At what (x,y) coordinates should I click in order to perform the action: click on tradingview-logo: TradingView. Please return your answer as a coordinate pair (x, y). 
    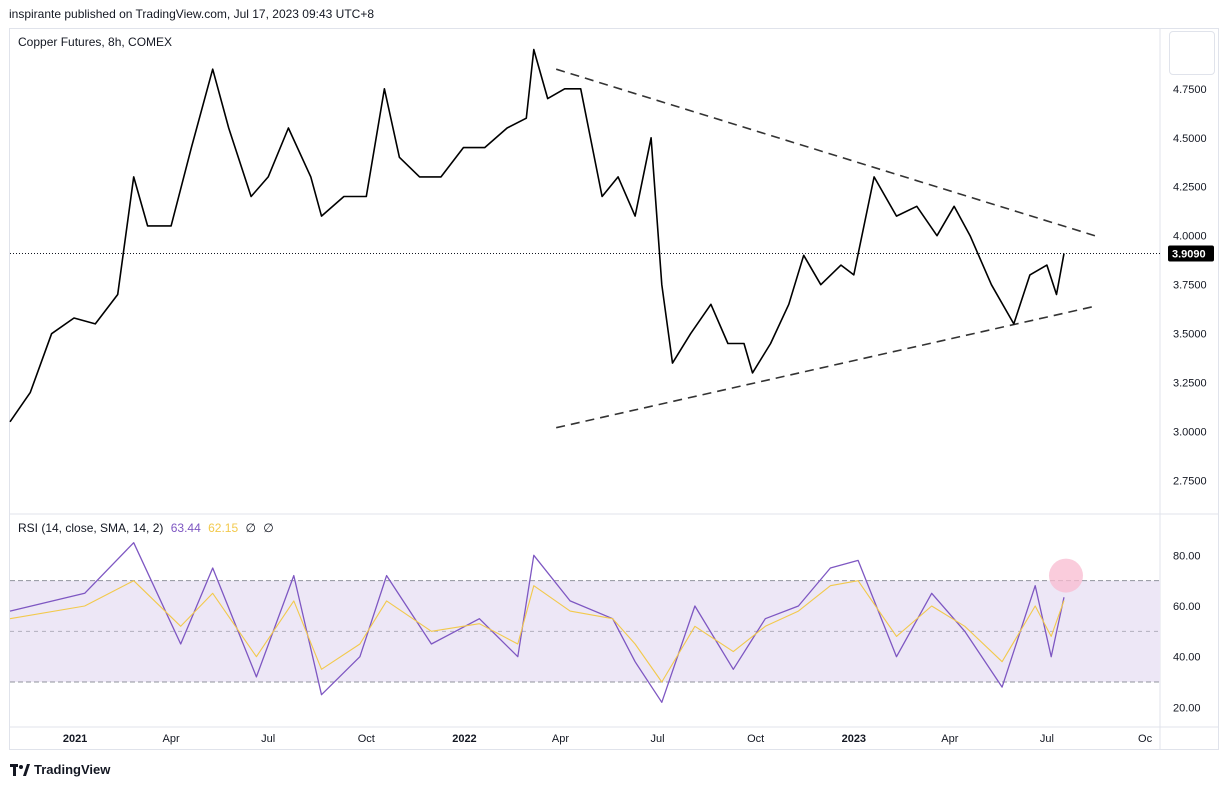
    Looking at the image, I should click on (60, 769).